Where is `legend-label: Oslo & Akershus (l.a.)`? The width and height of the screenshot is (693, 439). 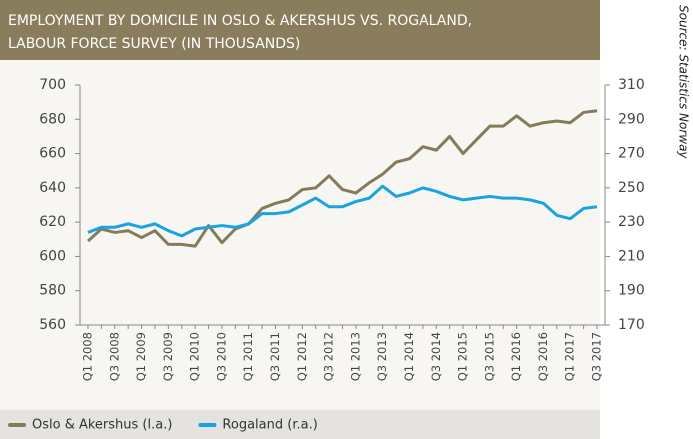 legend-label: Oslo & Akershus (l.a.) is located at coordinates (102, 425).